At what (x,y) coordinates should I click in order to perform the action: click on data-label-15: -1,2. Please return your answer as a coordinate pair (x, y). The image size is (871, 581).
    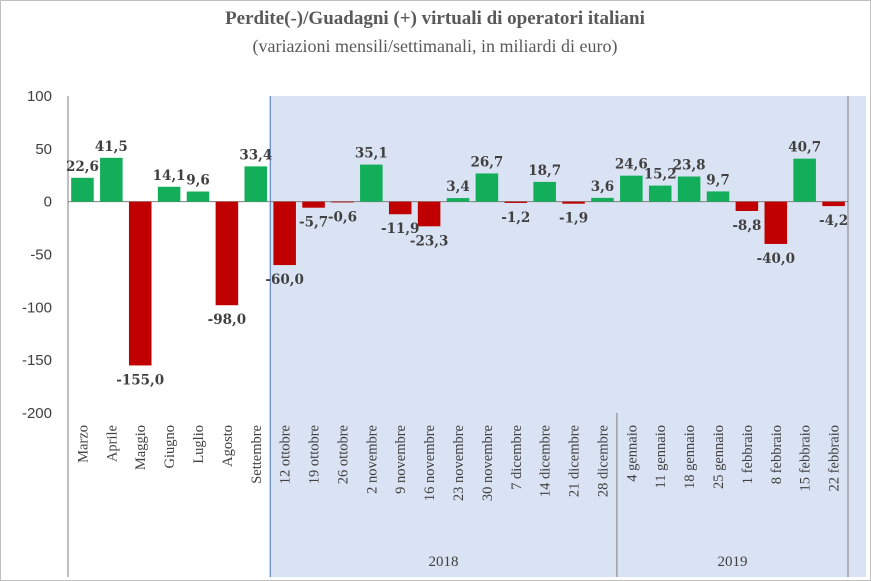
    Looking at the image, I should click on (515, 218).